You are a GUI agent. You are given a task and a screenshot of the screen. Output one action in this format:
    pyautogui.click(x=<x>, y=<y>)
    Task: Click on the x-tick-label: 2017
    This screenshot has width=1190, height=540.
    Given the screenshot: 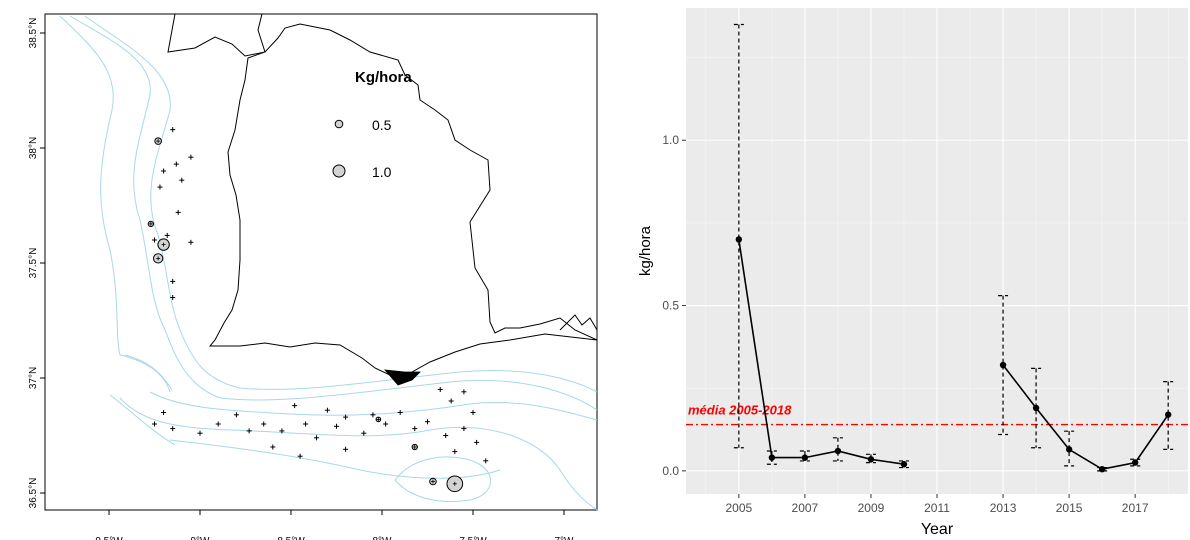 What is the action you would take?
    pyautogui.click(x=1135, y=508)
    